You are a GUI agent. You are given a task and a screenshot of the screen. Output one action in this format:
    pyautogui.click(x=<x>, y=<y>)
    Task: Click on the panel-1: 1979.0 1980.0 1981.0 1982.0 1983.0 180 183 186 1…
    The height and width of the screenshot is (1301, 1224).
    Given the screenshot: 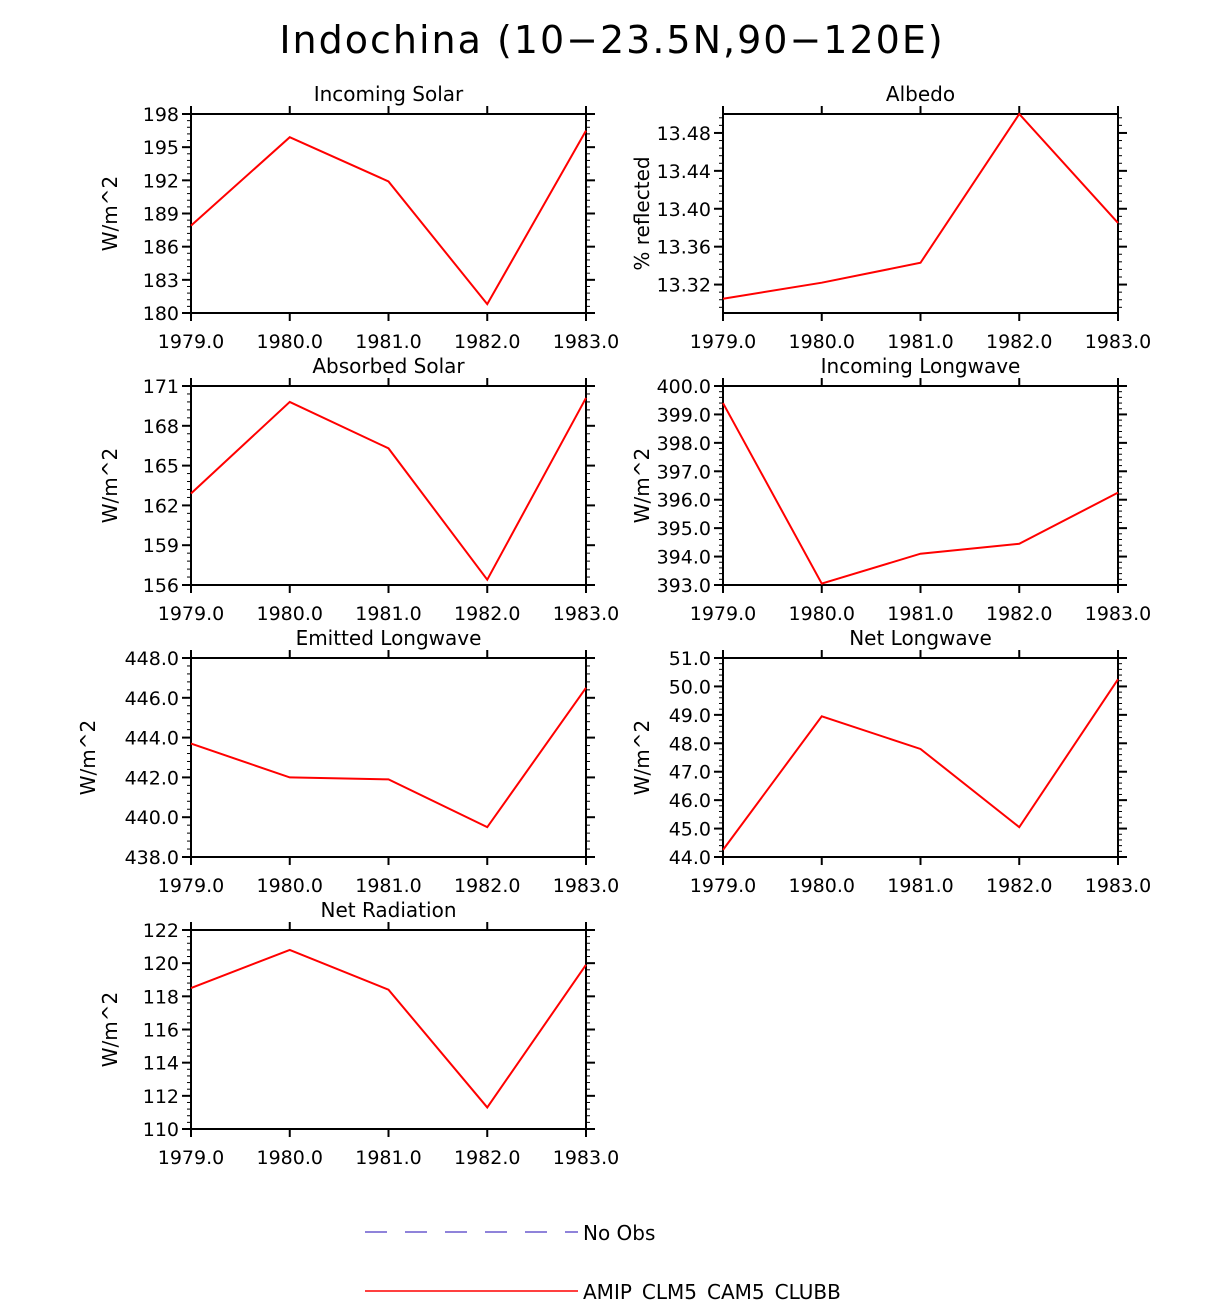 What is the action you would take?
    pyautogui.click(x=358, y=217)
    